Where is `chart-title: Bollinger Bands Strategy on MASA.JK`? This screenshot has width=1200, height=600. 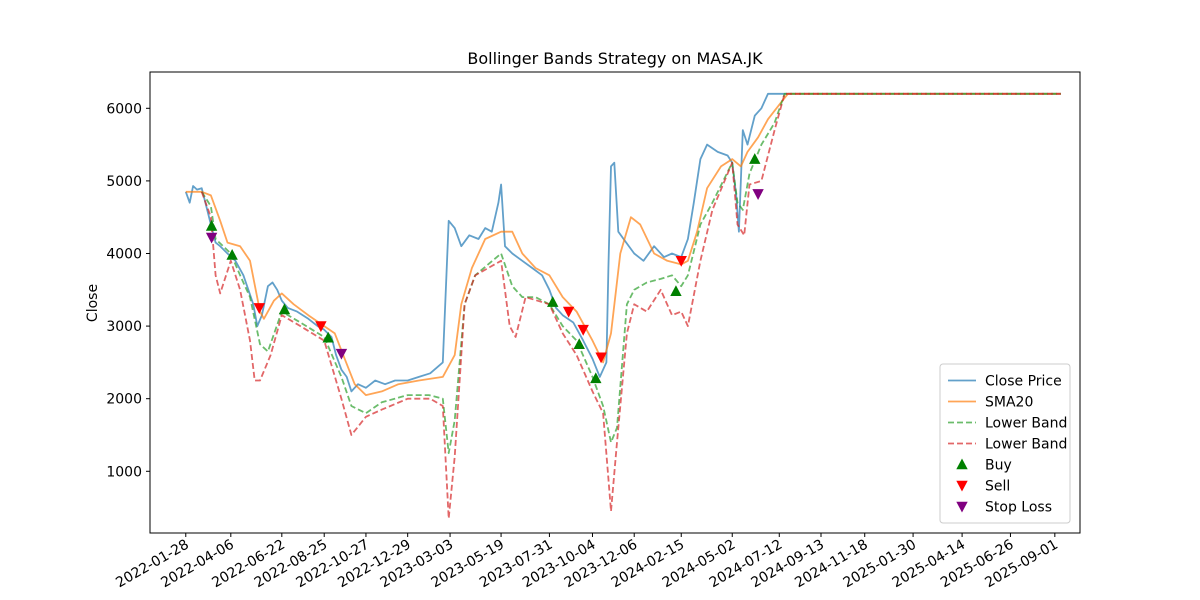
chart-title: Bollinger Bands Strategy on MASA.JK is located at coordinates (615, 58).